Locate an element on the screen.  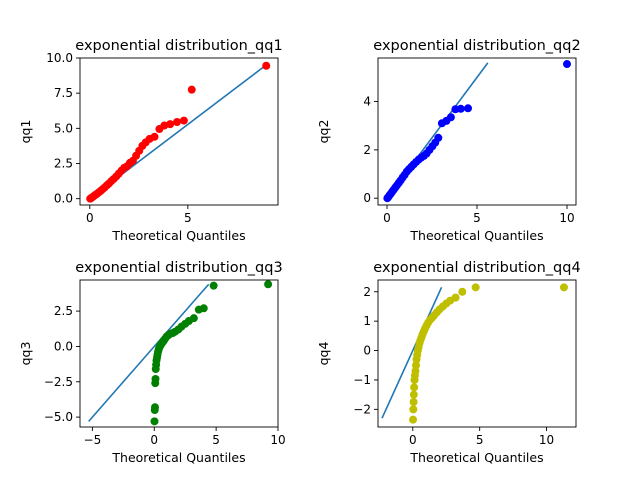
y-tick-label: −1 is located at coordinates (362, 380).